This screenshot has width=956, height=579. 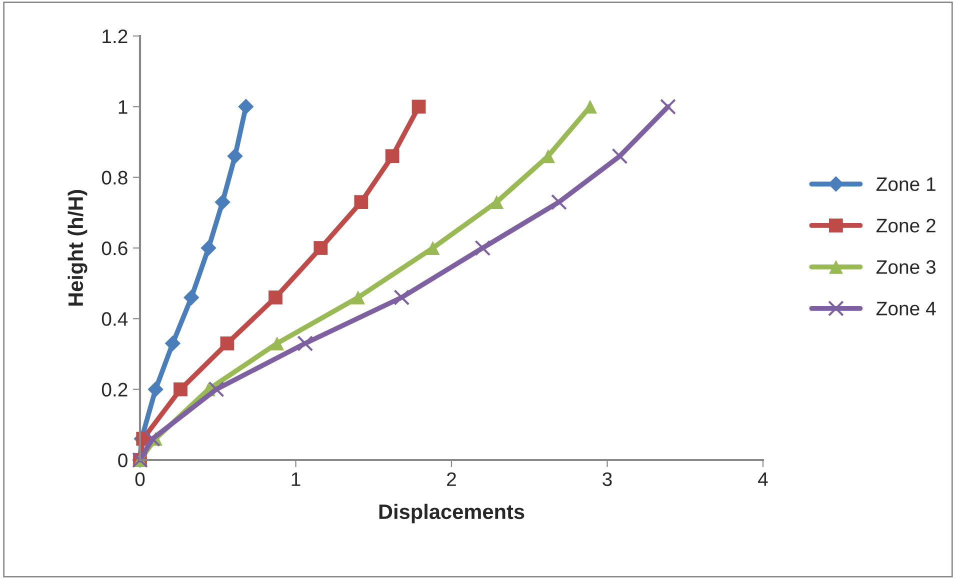 I want to click on x-tick-label: 2, so click(x=451, y=479).